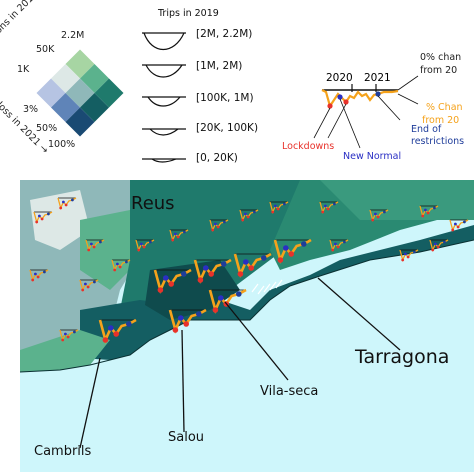 The height and width of the screenshot is (474, 474). Describe the element at coordinates (110, 250) in the screenshot. I see `land-region-green` at that location.